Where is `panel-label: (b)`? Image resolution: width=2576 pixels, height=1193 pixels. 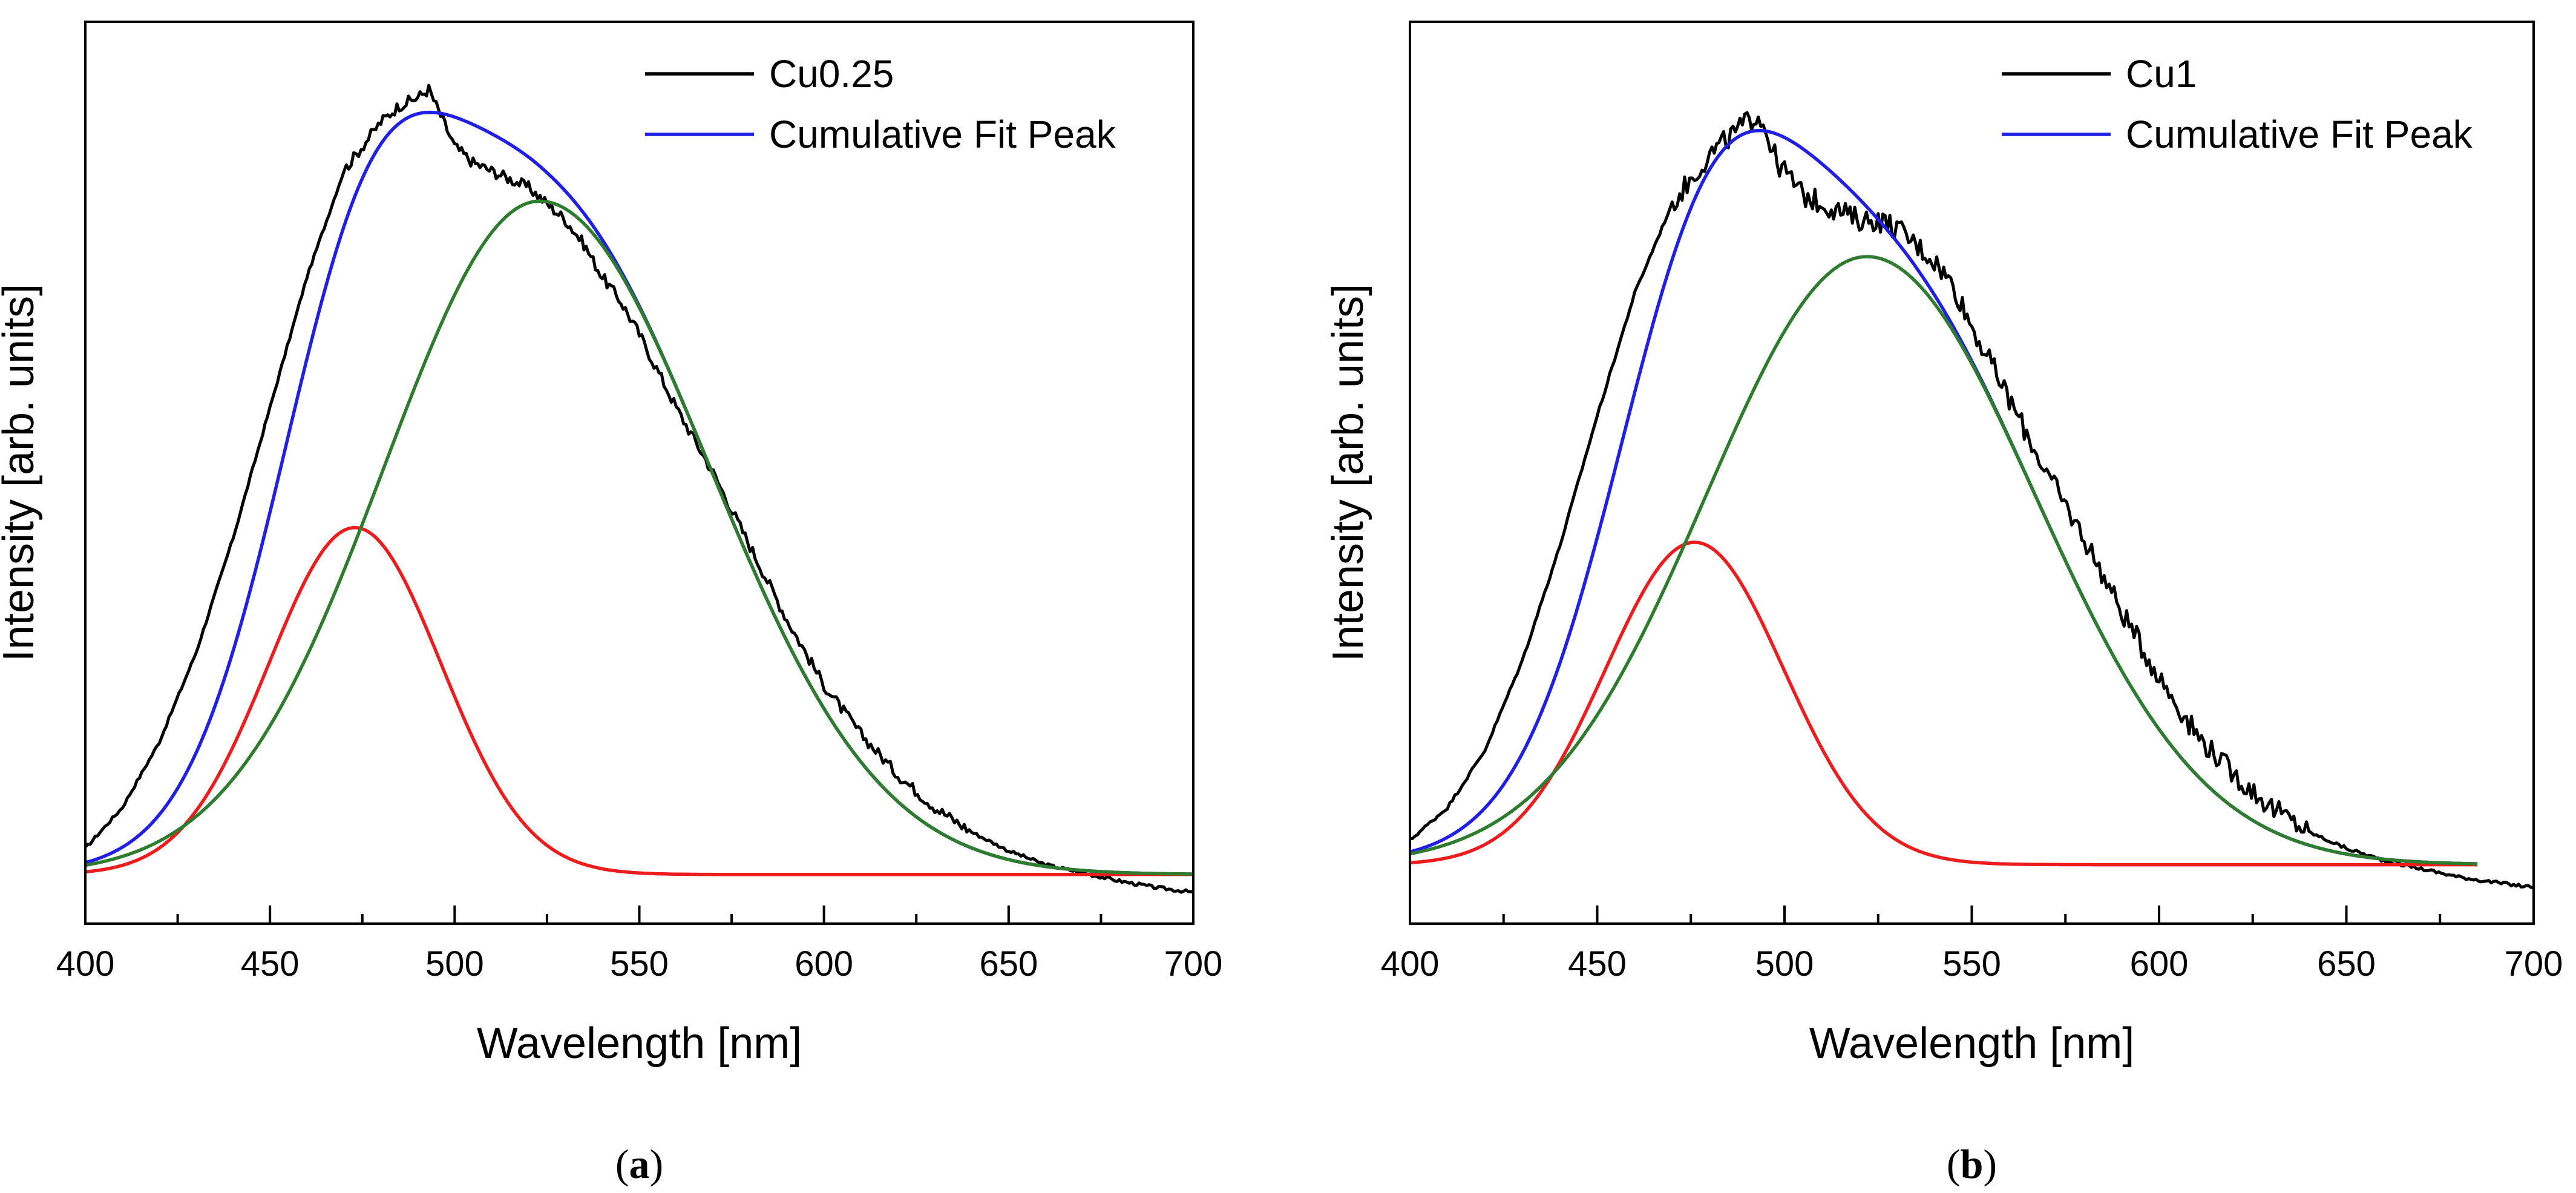
panel-label: (b) is located at coordinates (1972, 1164).